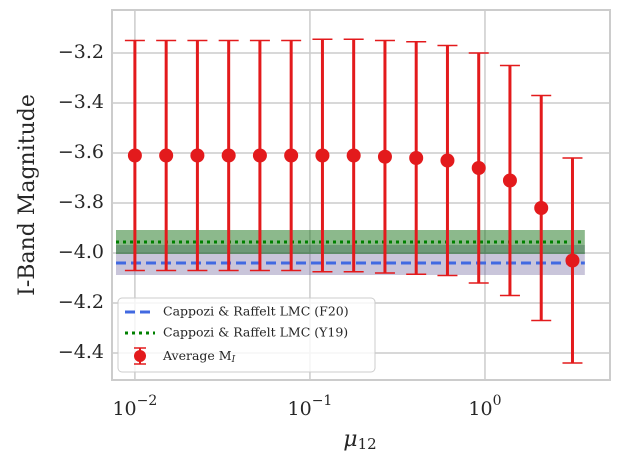 The image size is (617, 462). I want to click on x-tick-label: 10⁻², so click(134, 406).